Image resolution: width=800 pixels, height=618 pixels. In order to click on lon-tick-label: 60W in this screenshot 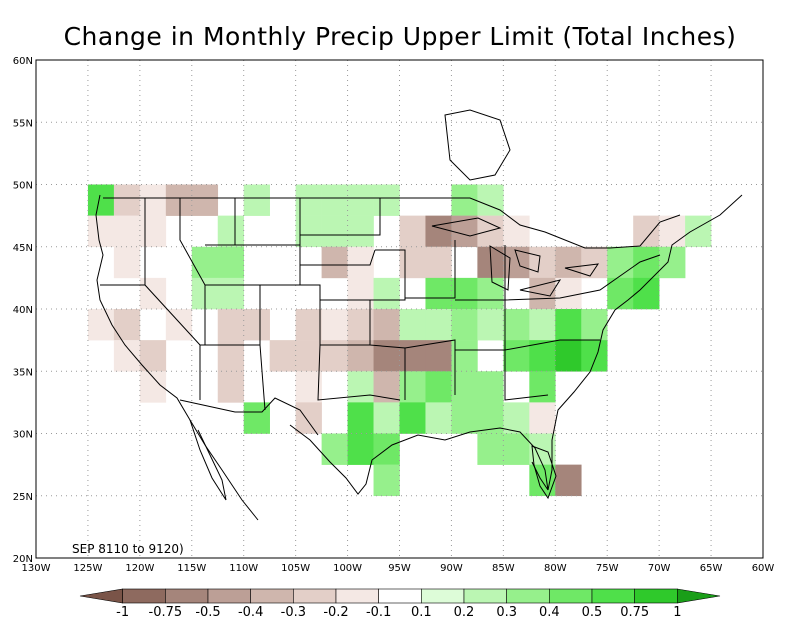, I will do `click(763, 568)`.